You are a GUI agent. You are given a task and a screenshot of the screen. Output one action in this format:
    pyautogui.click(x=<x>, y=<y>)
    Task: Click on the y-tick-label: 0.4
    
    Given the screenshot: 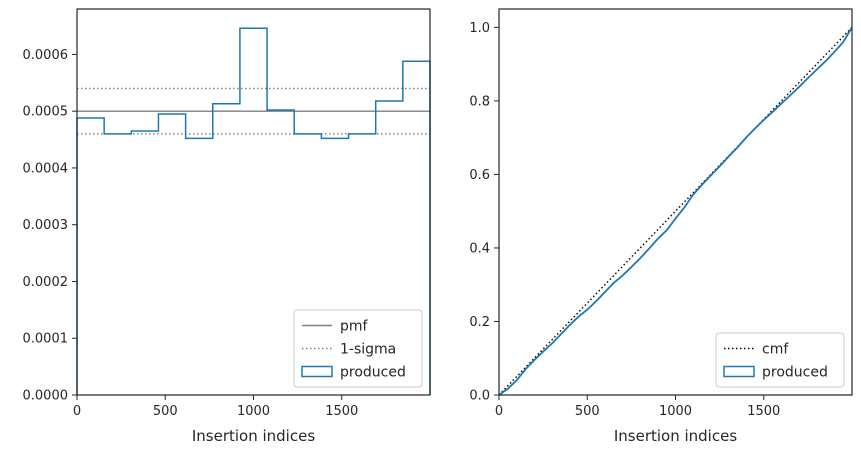 What is the action you would take?
    pyautogui.click(x=479, y=248)
    